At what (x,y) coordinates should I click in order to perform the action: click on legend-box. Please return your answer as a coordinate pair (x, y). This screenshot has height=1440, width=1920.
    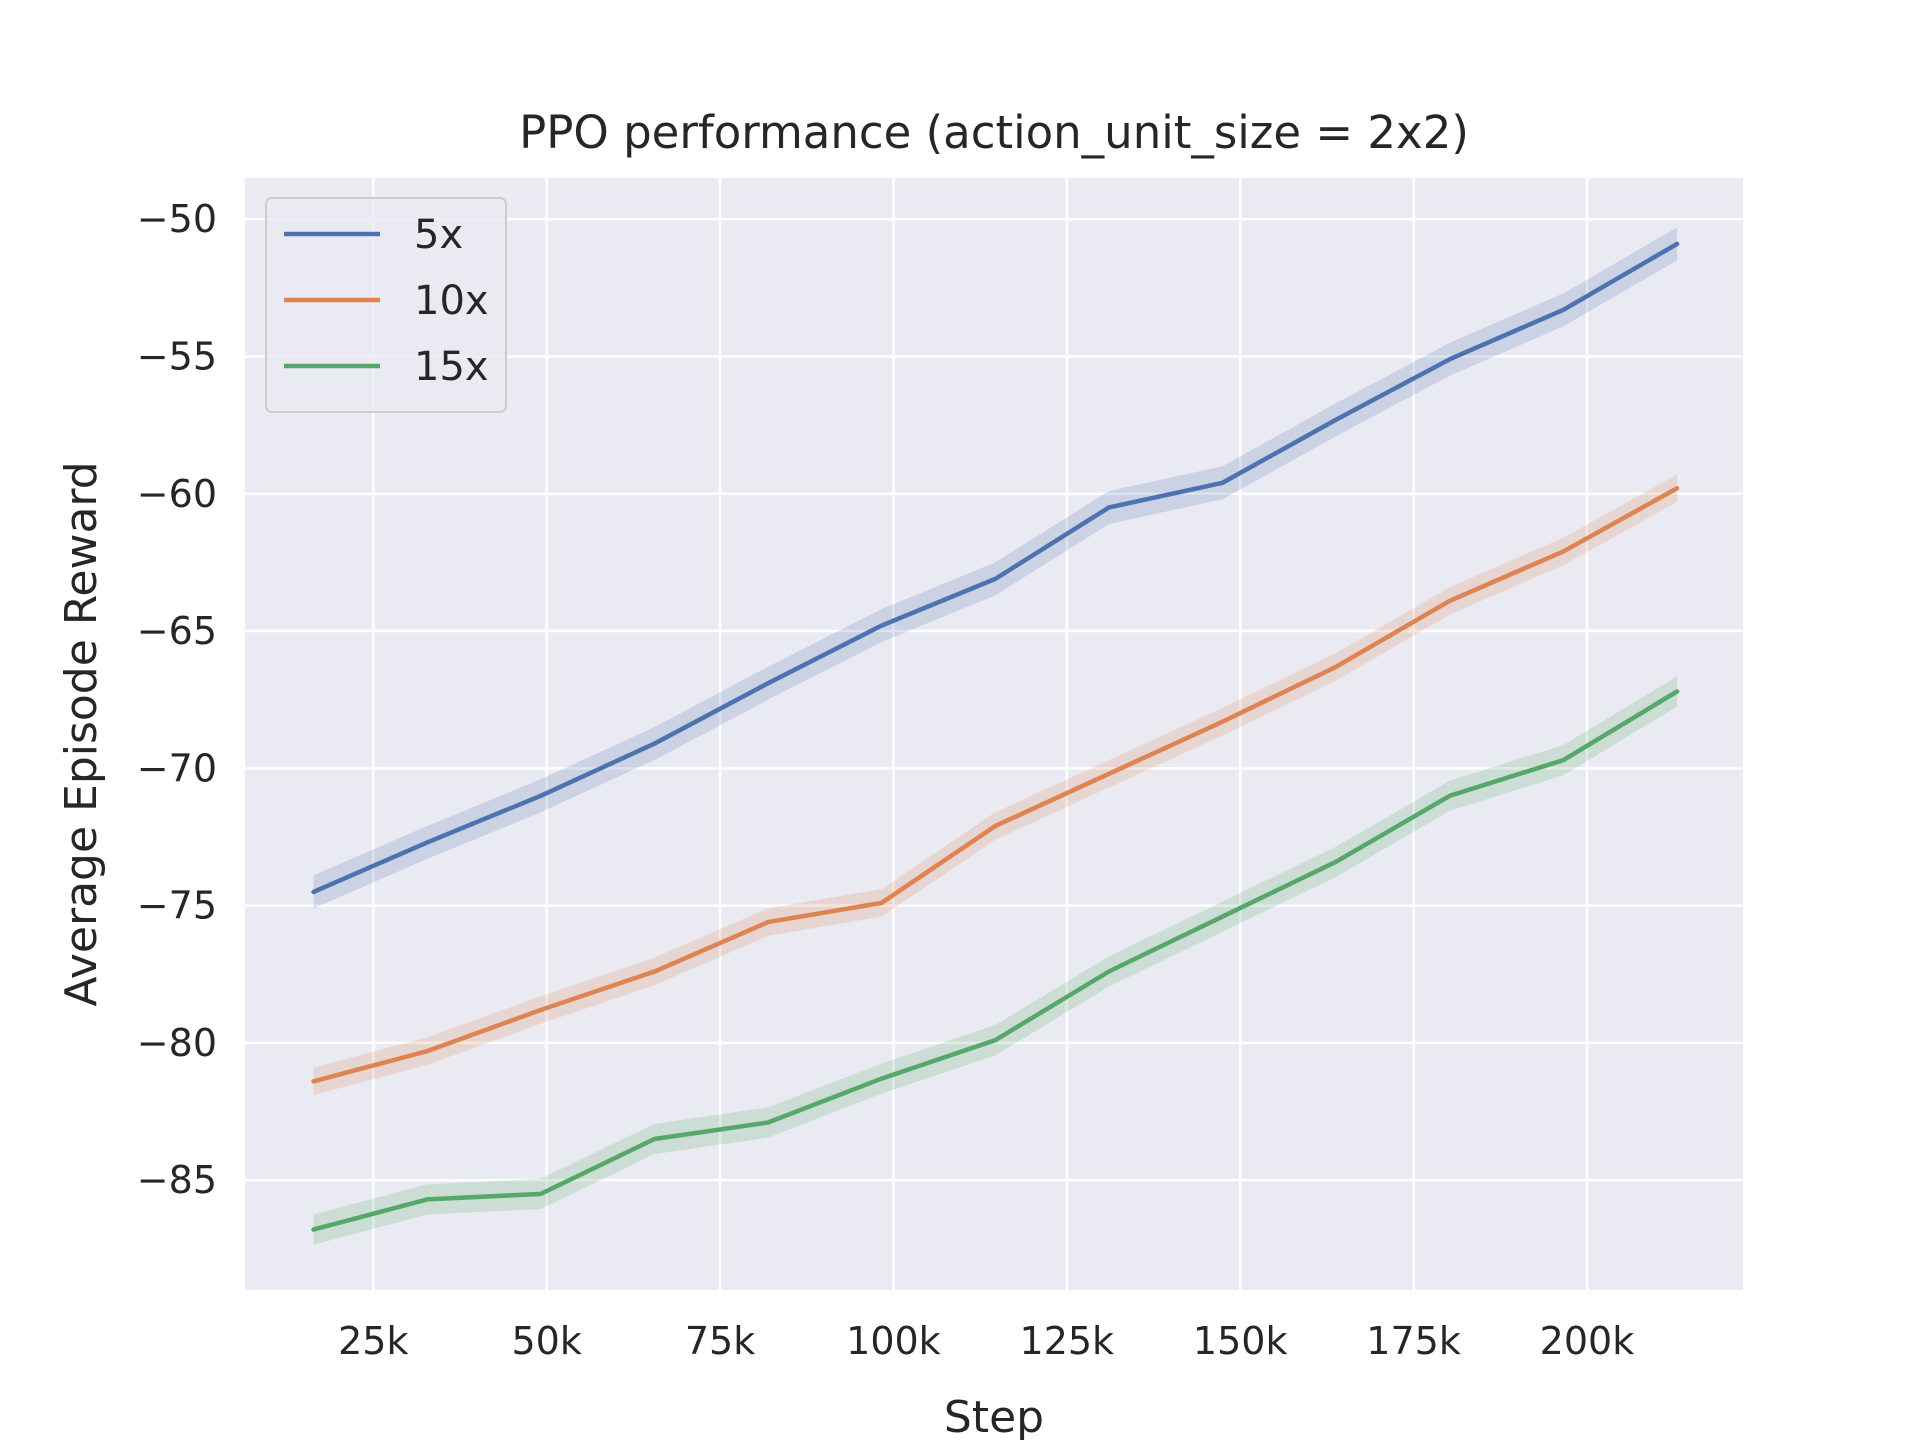
    Looking at the image, I should click on (386, 305).